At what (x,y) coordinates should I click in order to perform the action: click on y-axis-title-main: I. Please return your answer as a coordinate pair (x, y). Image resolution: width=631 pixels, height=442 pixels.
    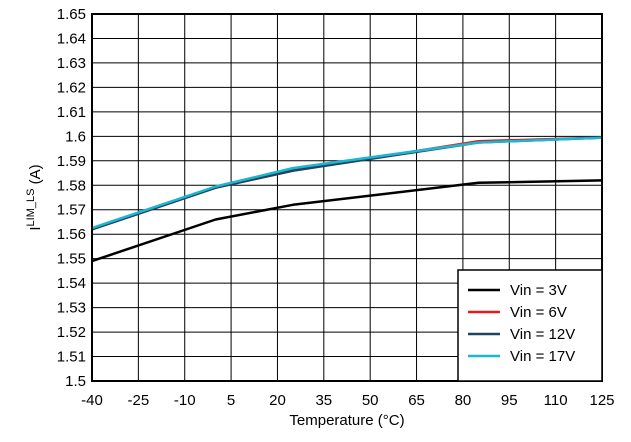
    Looking at the image, I should click on (35, 228).